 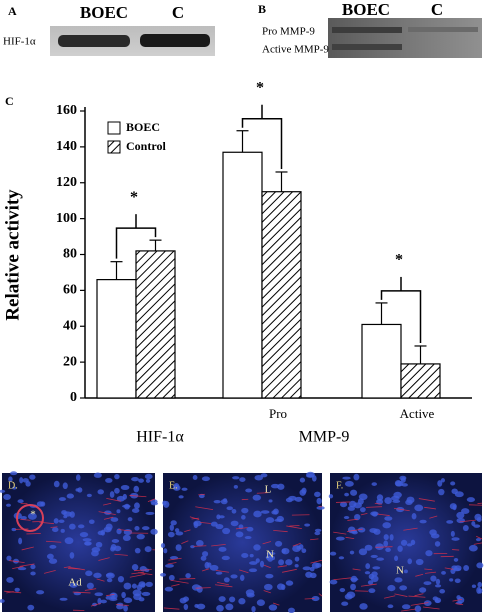 I want to click on y-tick-label: 120, so click(x=66, y=182).